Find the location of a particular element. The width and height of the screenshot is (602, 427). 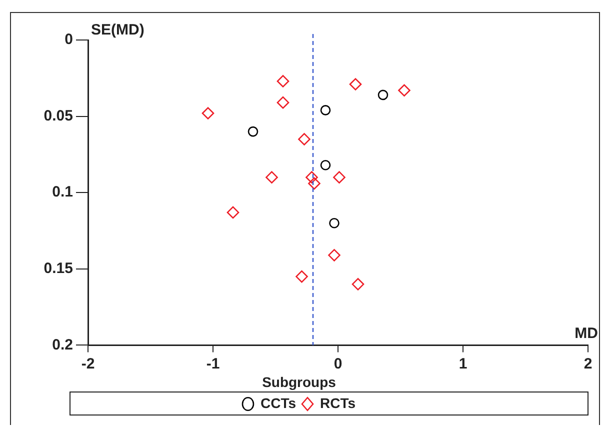

y-axis-title: SE(MD) is located at coordinates (117, 30).